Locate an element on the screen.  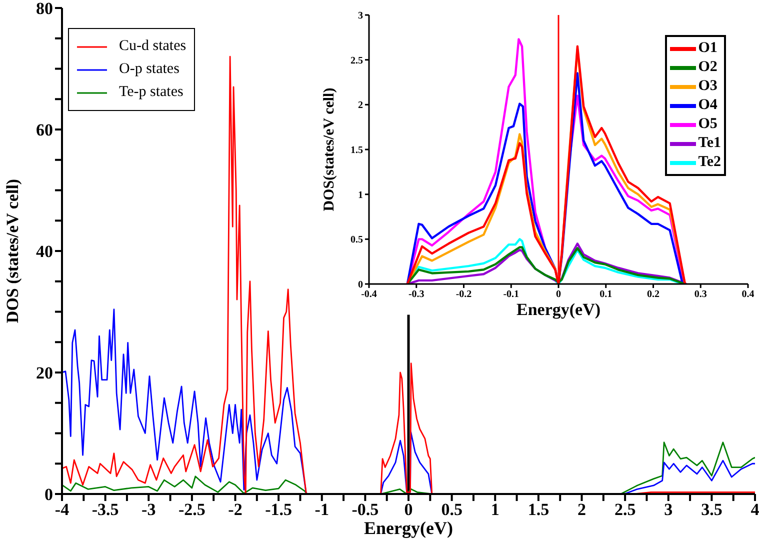
y-tick-label: 1 is located at coordinates (360, 195).